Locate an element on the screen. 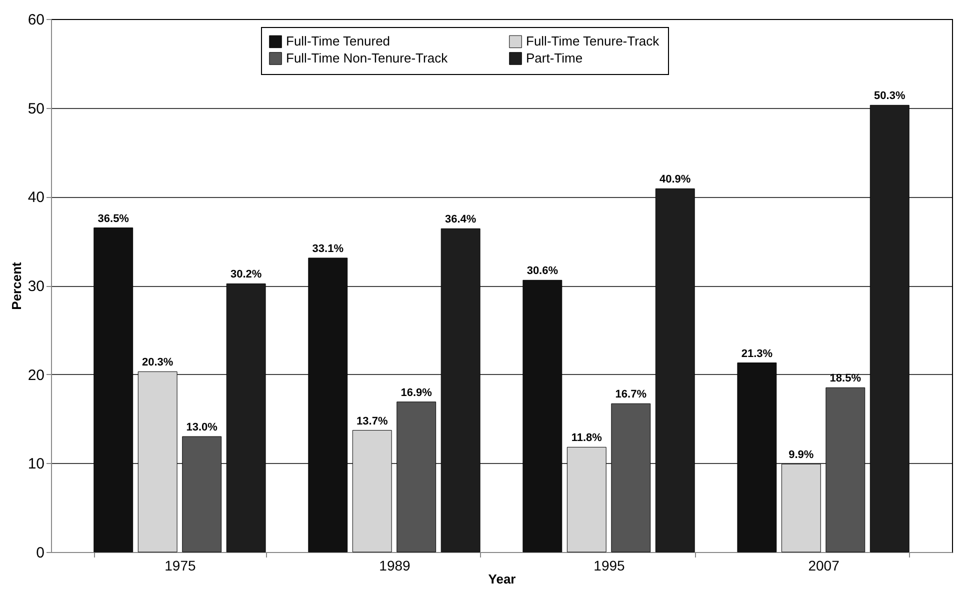 The height and width of the screenshot is (591, 967). data-label: 21.3% is located at coordinates (757, 354).